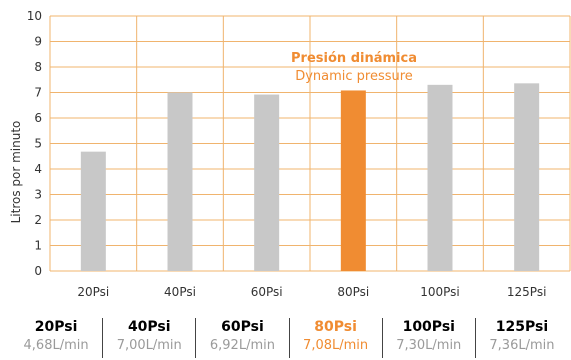  I want to click on table-column-value: 7,30L/min, so click(429, 345).